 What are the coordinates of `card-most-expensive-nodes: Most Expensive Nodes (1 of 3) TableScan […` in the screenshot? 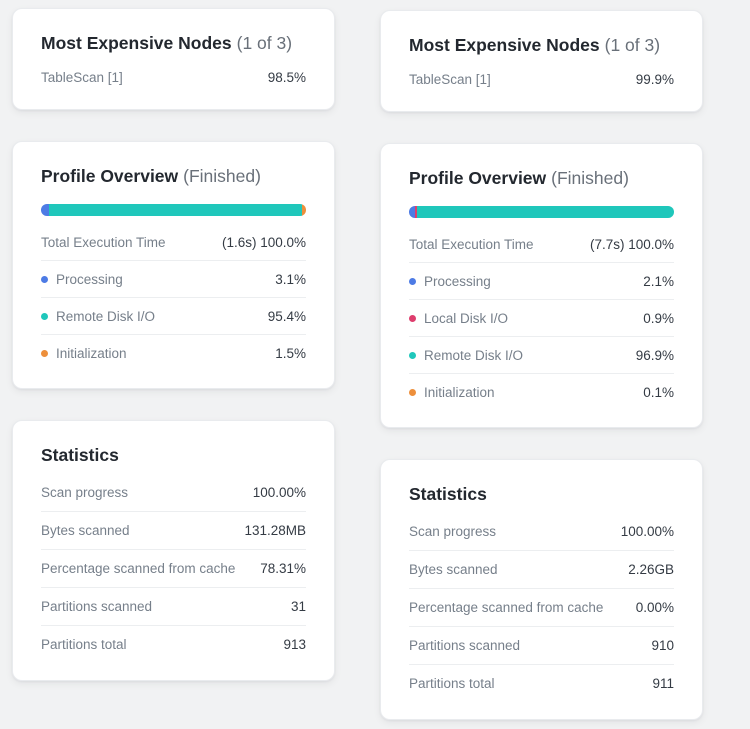 It's located at (541, 61).